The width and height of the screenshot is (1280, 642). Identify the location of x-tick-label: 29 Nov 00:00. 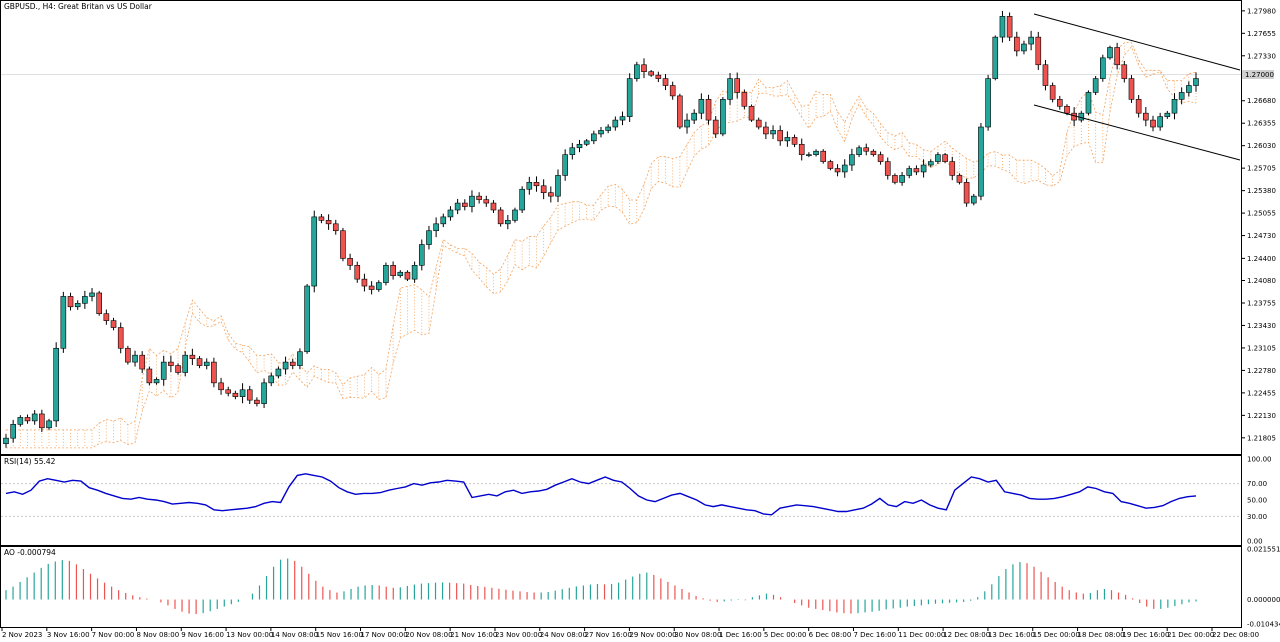
(652, 635).